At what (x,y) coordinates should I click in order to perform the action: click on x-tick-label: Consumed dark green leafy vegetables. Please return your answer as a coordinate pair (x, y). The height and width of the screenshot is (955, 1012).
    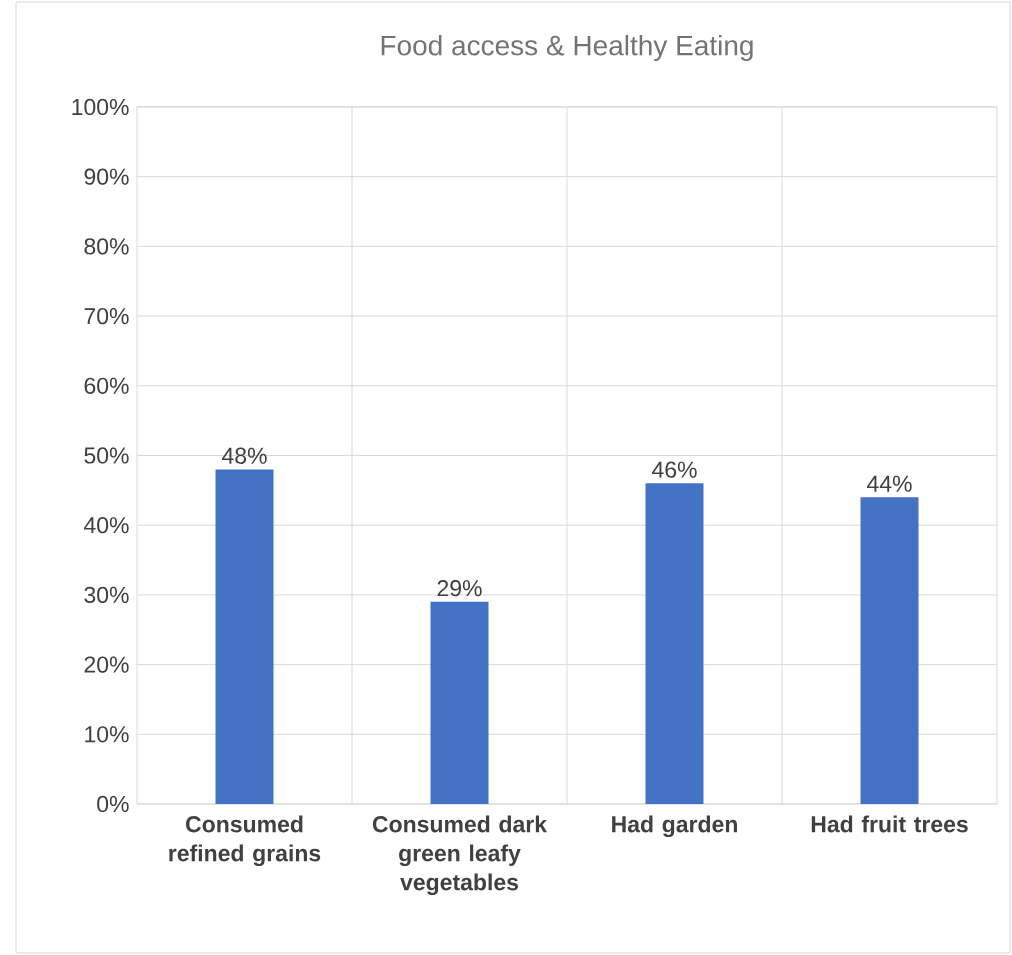
    Looking at the image, I should click on (460, 855).